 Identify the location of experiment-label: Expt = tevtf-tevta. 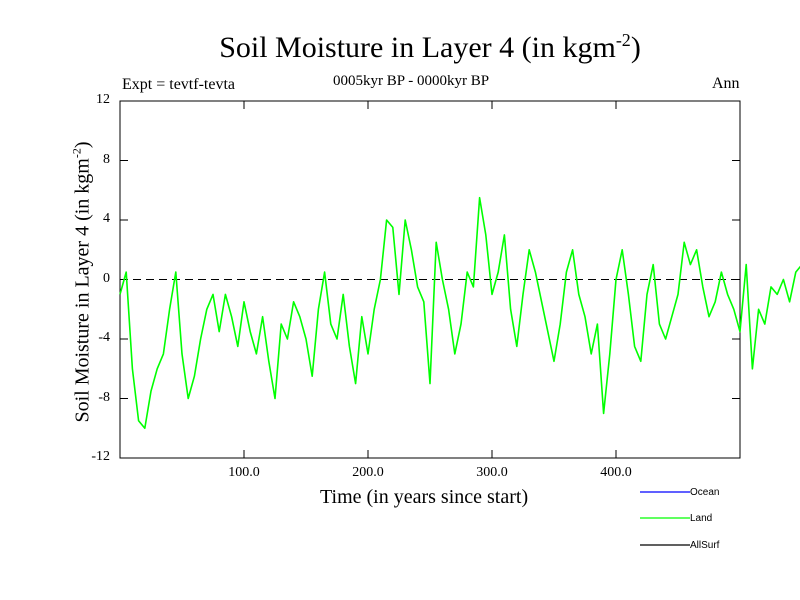
(178, 84).